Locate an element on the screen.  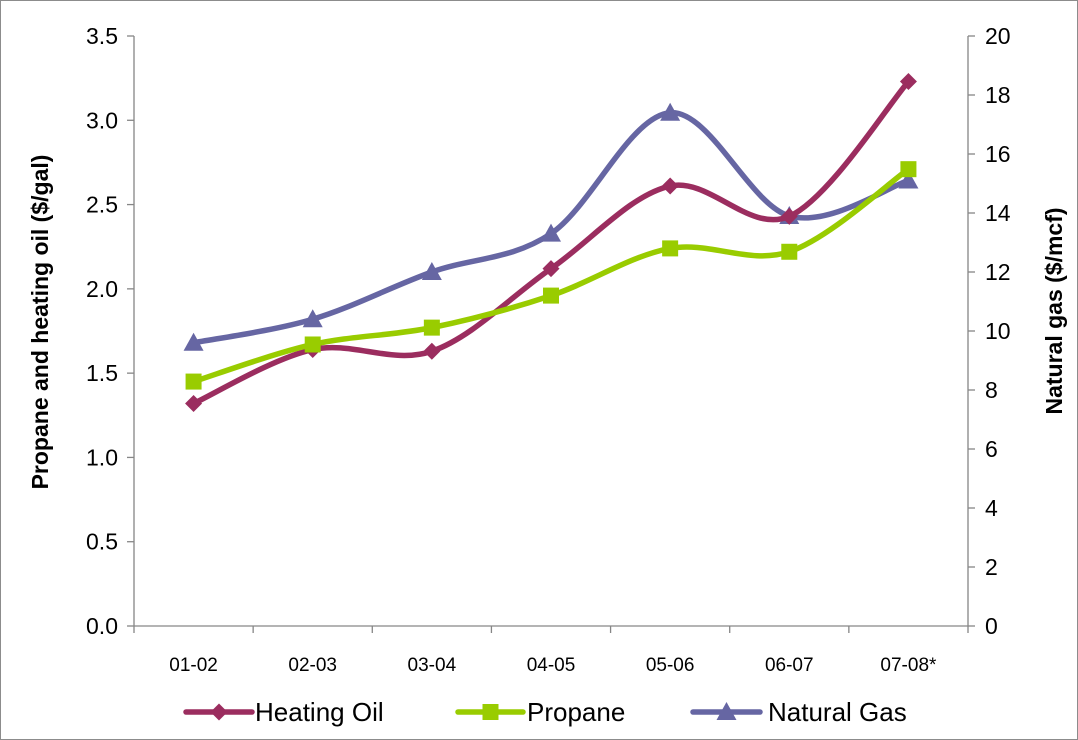
y-tick-label: 2.0 is located at coordinates (102, 289).